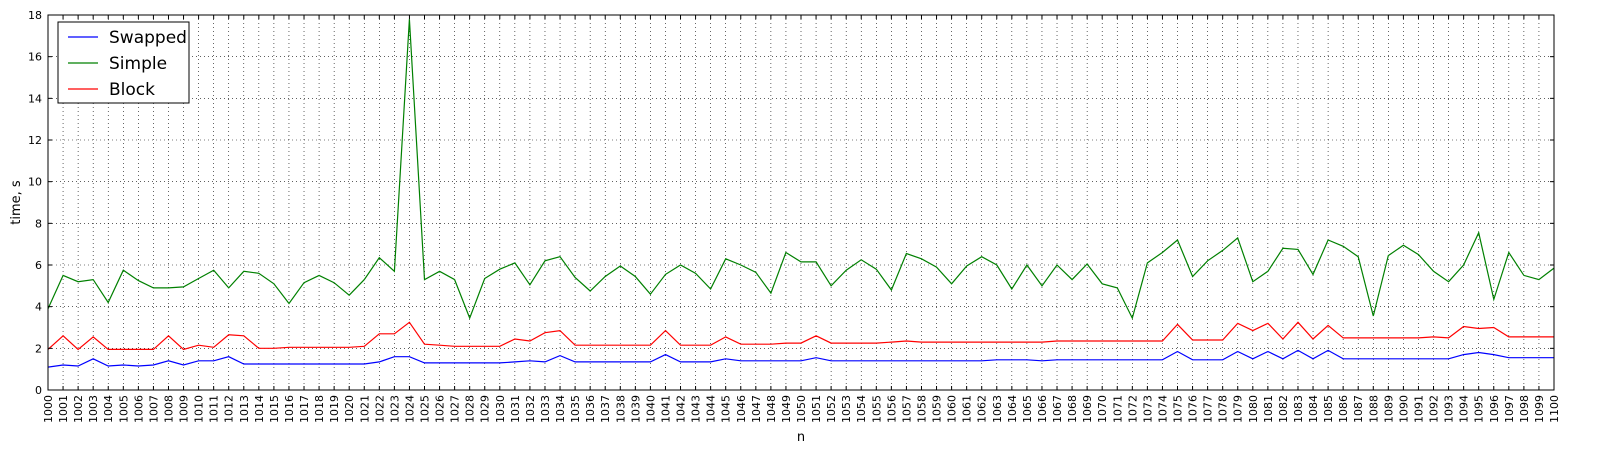 The width and height of the screenshot is (1615, 467). What do you see at coordinates (259, 409) in the screenshot?
I see `x-tick-label: 1014` at bounding box center [259, 409].